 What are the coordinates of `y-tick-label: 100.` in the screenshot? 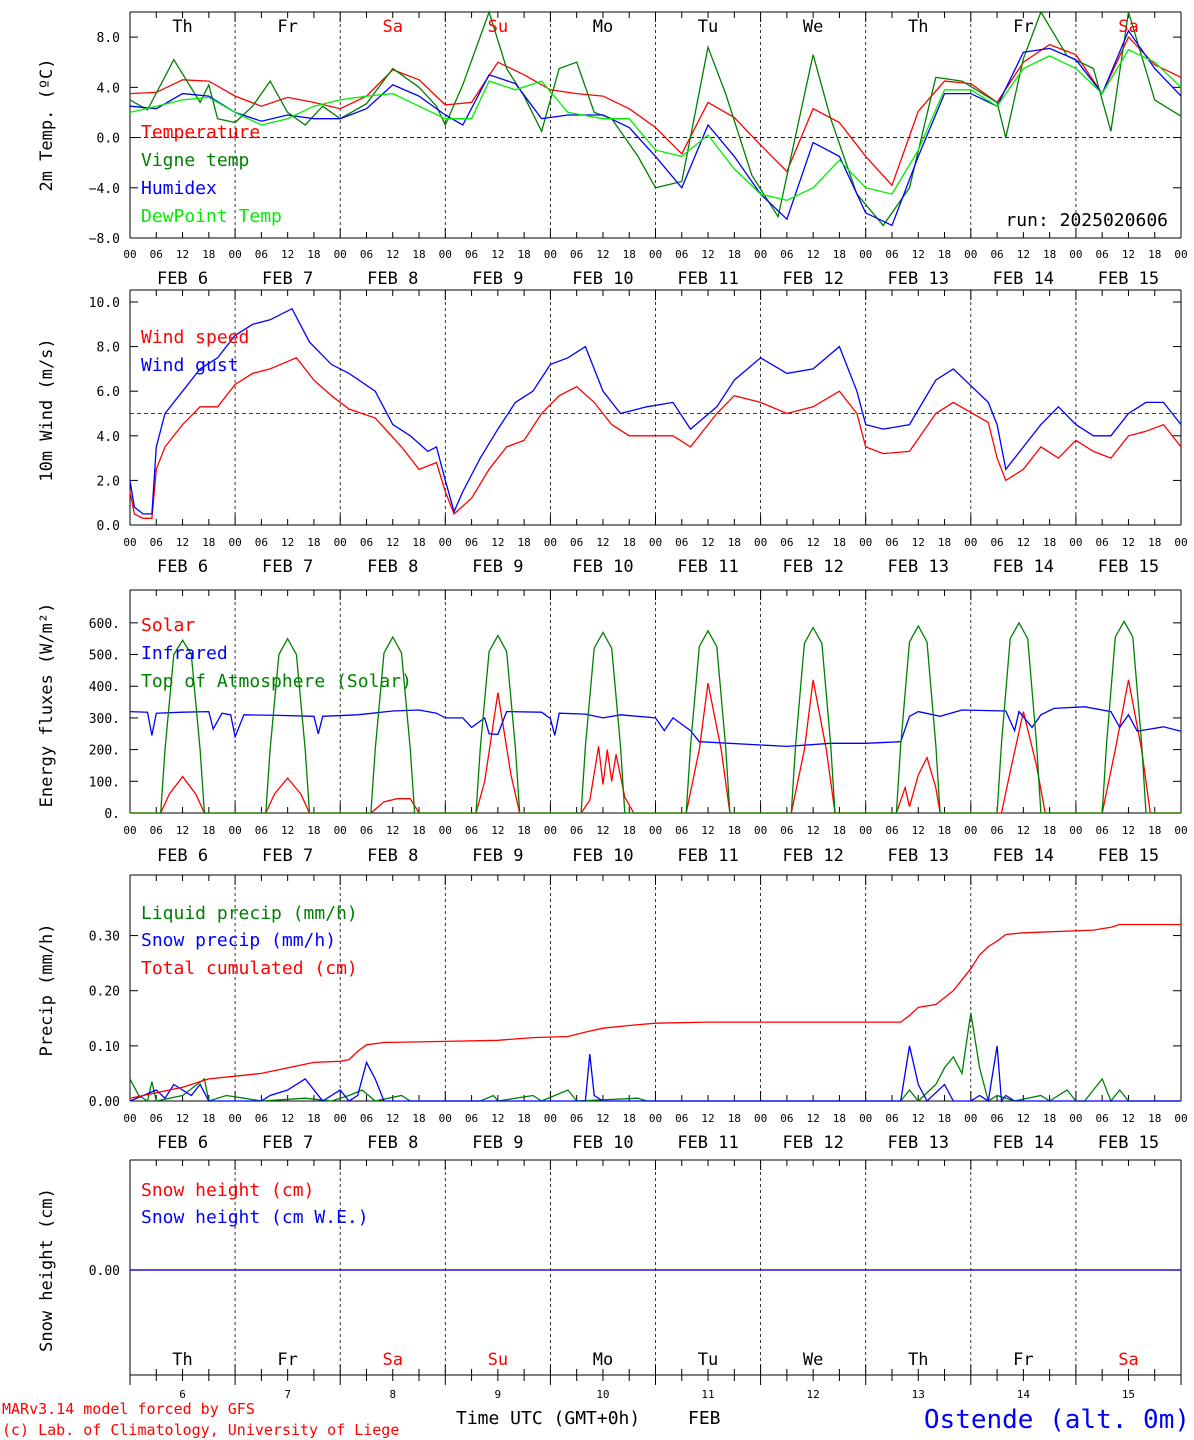 It's located at (104, 782).